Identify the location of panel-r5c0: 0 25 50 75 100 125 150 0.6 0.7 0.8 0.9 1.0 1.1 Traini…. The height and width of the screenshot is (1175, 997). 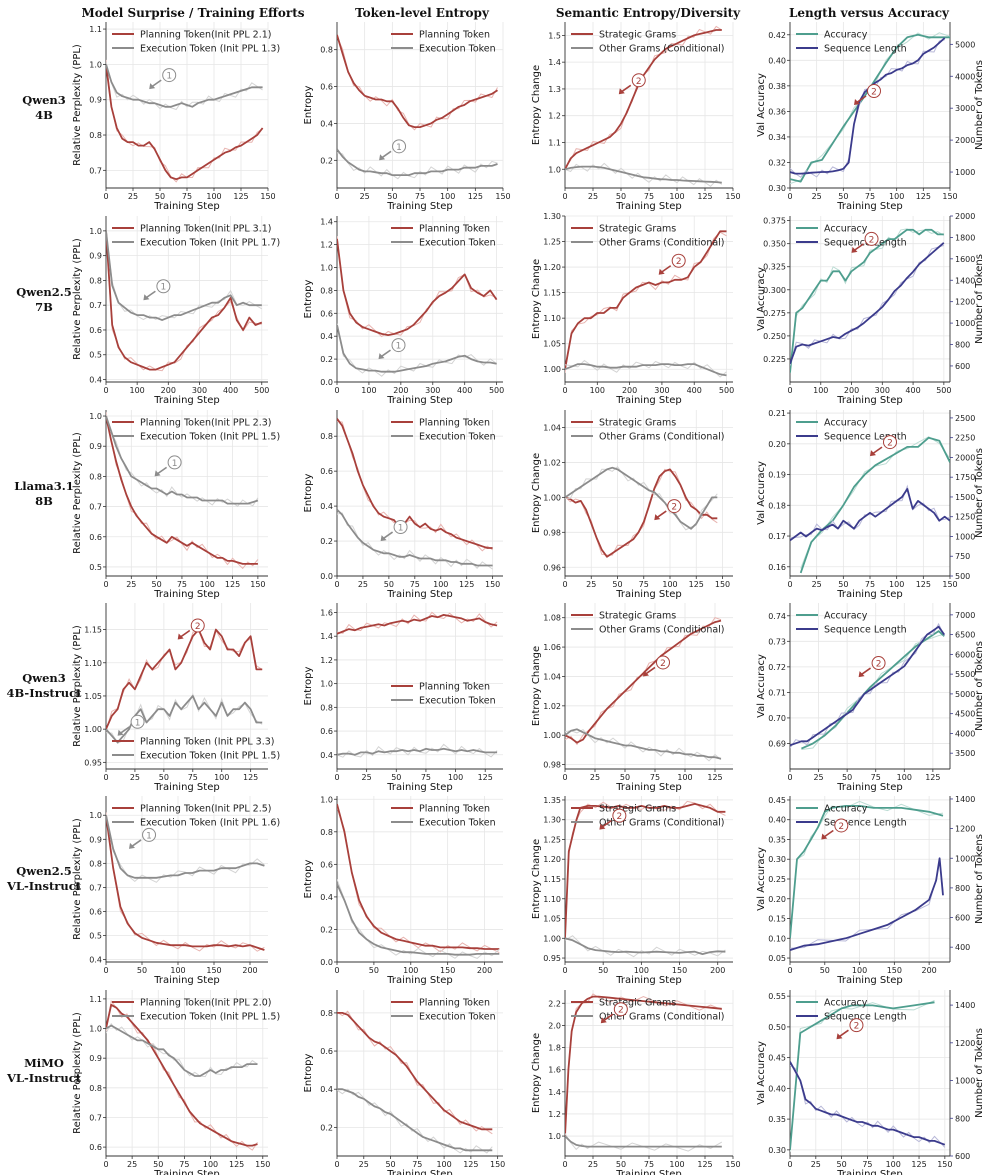
(176, 1082).